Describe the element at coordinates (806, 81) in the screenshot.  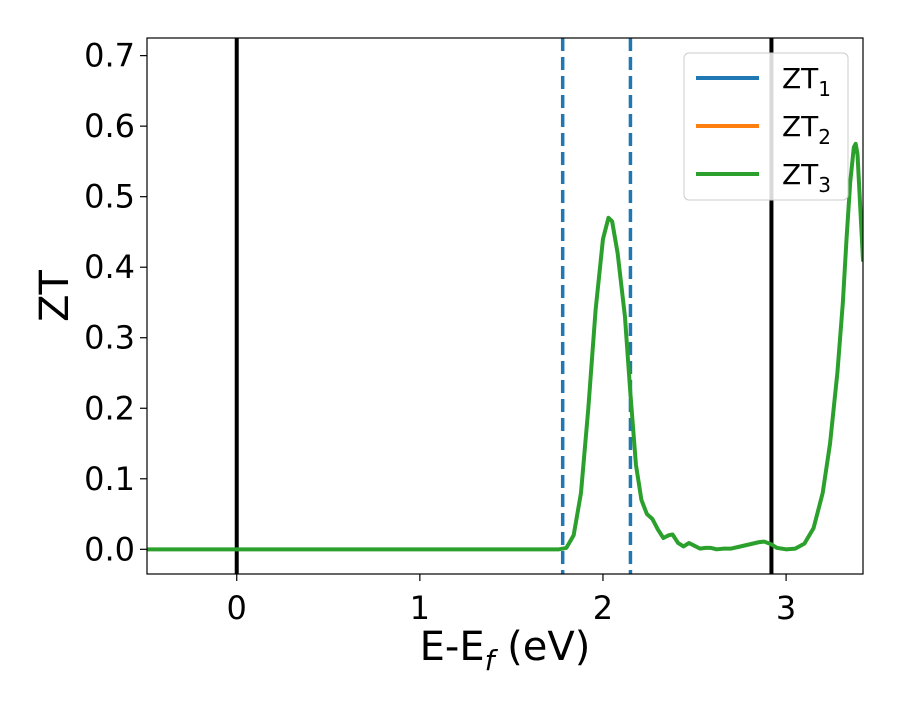
I see `legend-label-zt1: ZT1` at that location.